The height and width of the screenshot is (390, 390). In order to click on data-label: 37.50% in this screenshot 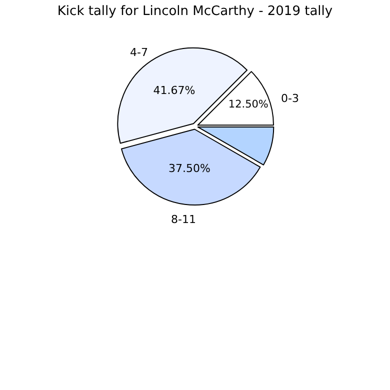, I will do `click(189, 168)`.